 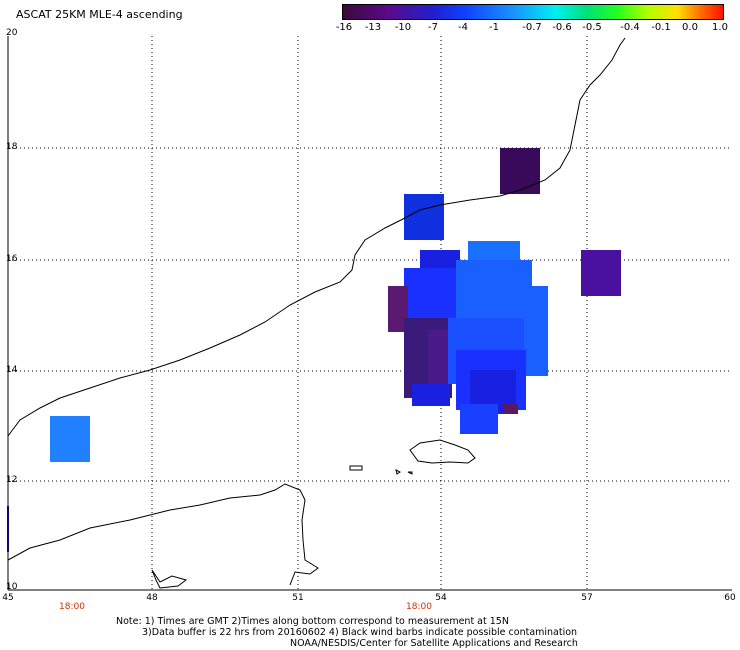 I want to click on lat-label: 14, so click(x=12, y=370).